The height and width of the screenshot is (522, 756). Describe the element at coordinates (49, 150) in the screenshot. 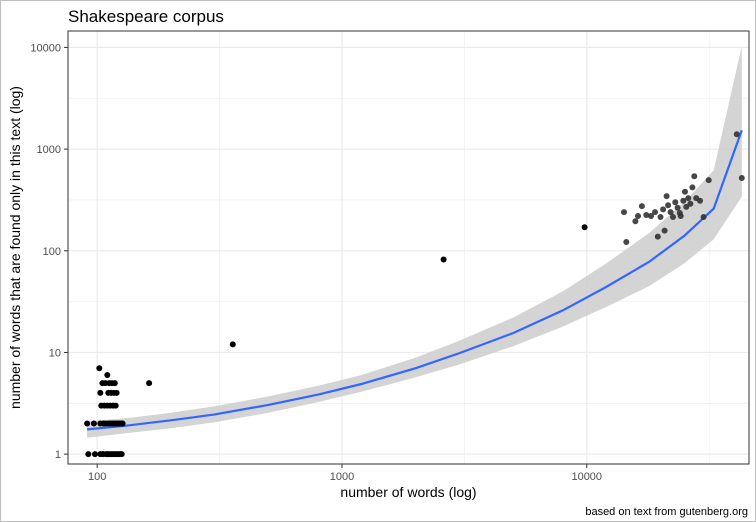

I see `y-tick-label: 1000` at that location.